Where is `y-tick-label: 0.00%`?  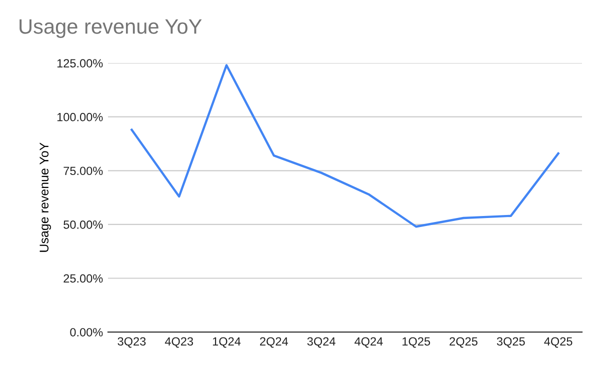 y-tick-label: 0.00% is located at coordinates (86, 332).